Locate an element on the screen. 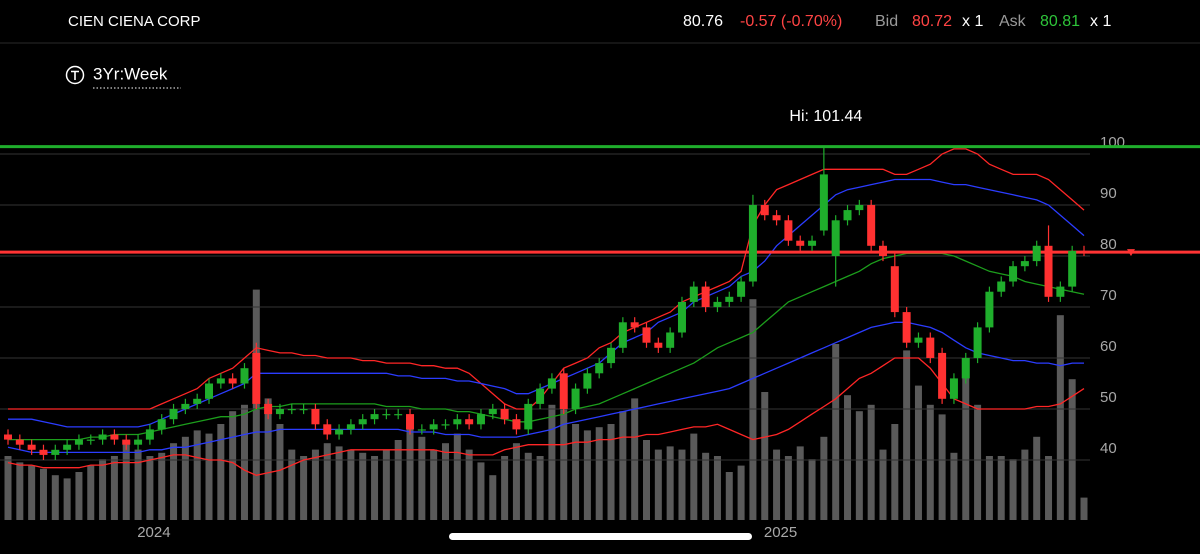 This screenshot has width=1200, height=554. range-icon-glyph is located at coordinates (75, 75).